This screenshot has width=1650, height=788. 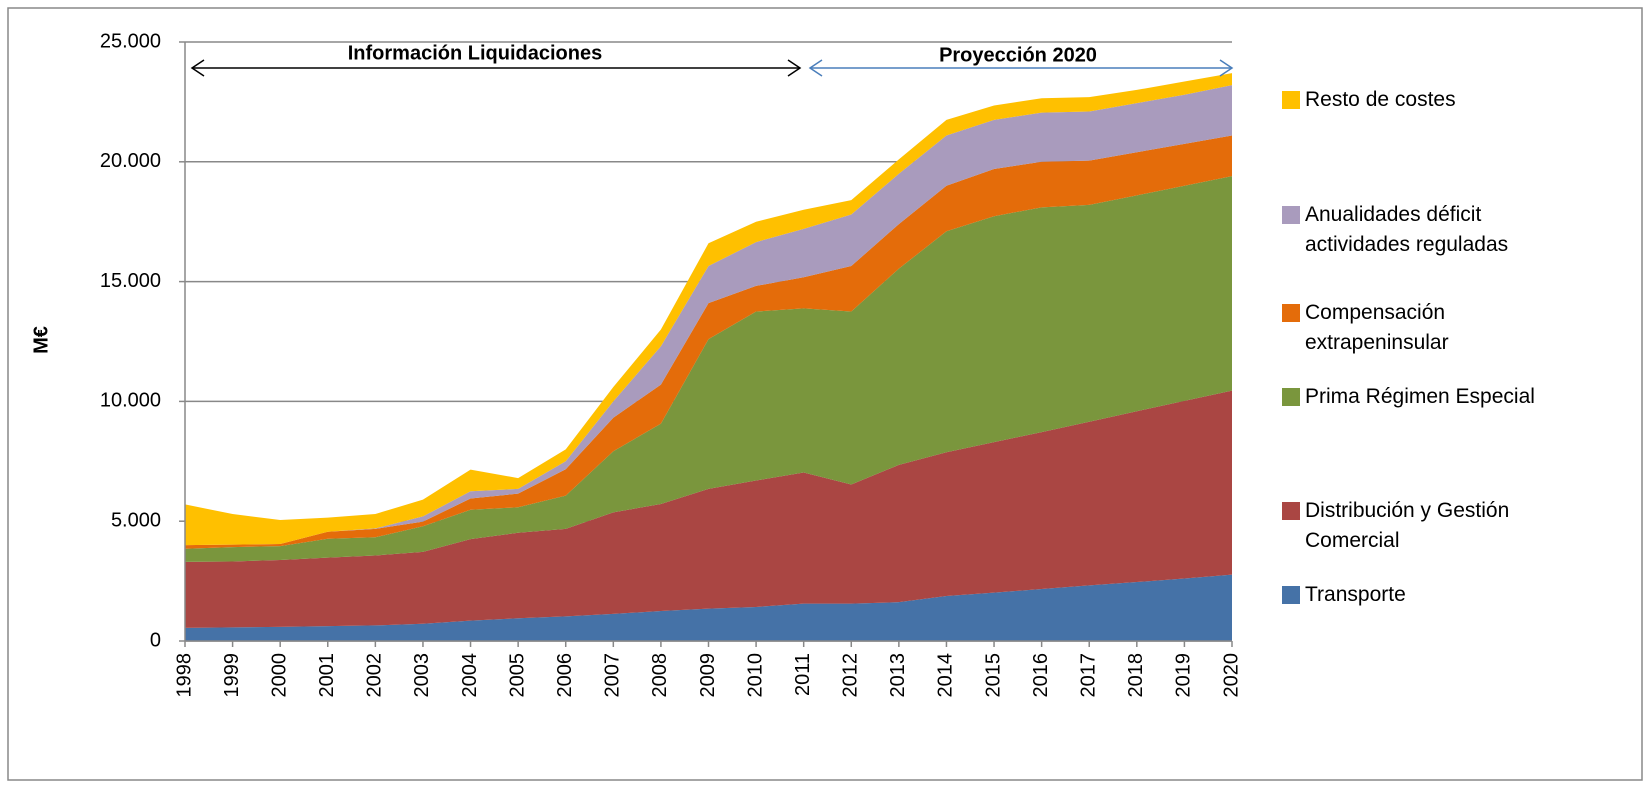 What do you see at coordinates (755, 675) in the screenshot?
I see `x-tick-label: 2010` at bounding box center [755, 675].